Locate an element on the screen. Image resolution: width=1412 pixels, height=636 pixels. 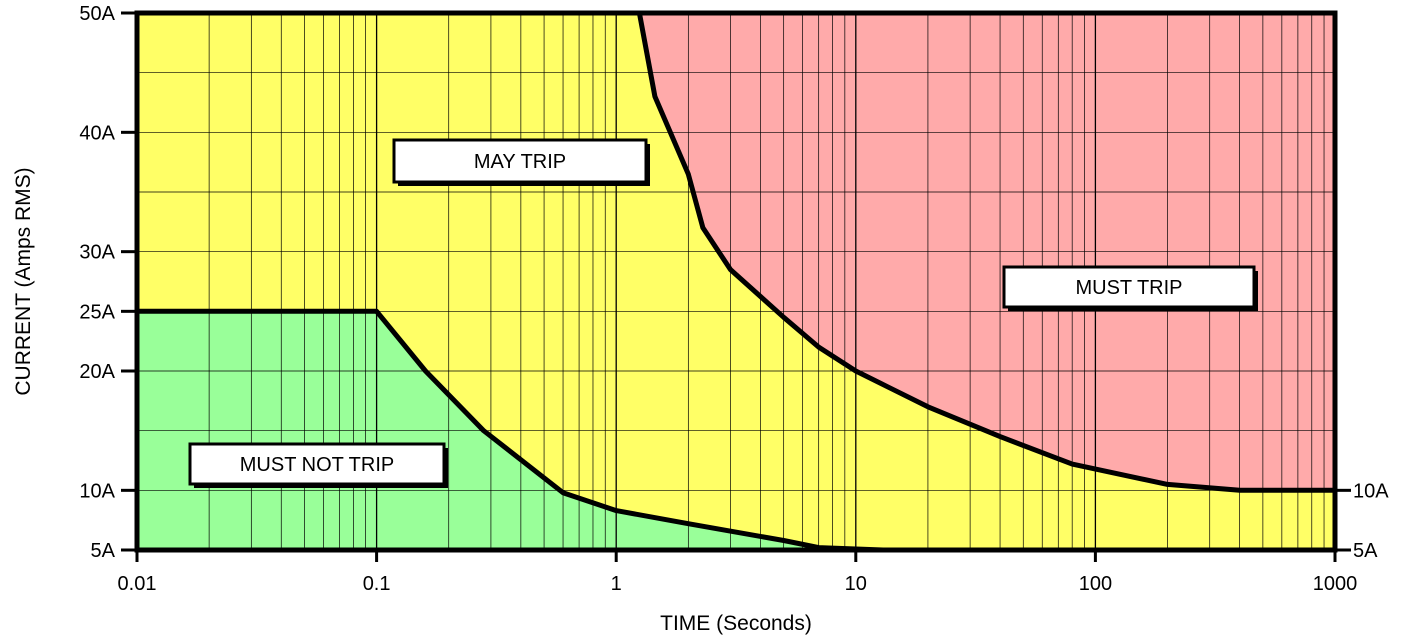
x-tick-label: 10 is located at coordinates (856, 584).